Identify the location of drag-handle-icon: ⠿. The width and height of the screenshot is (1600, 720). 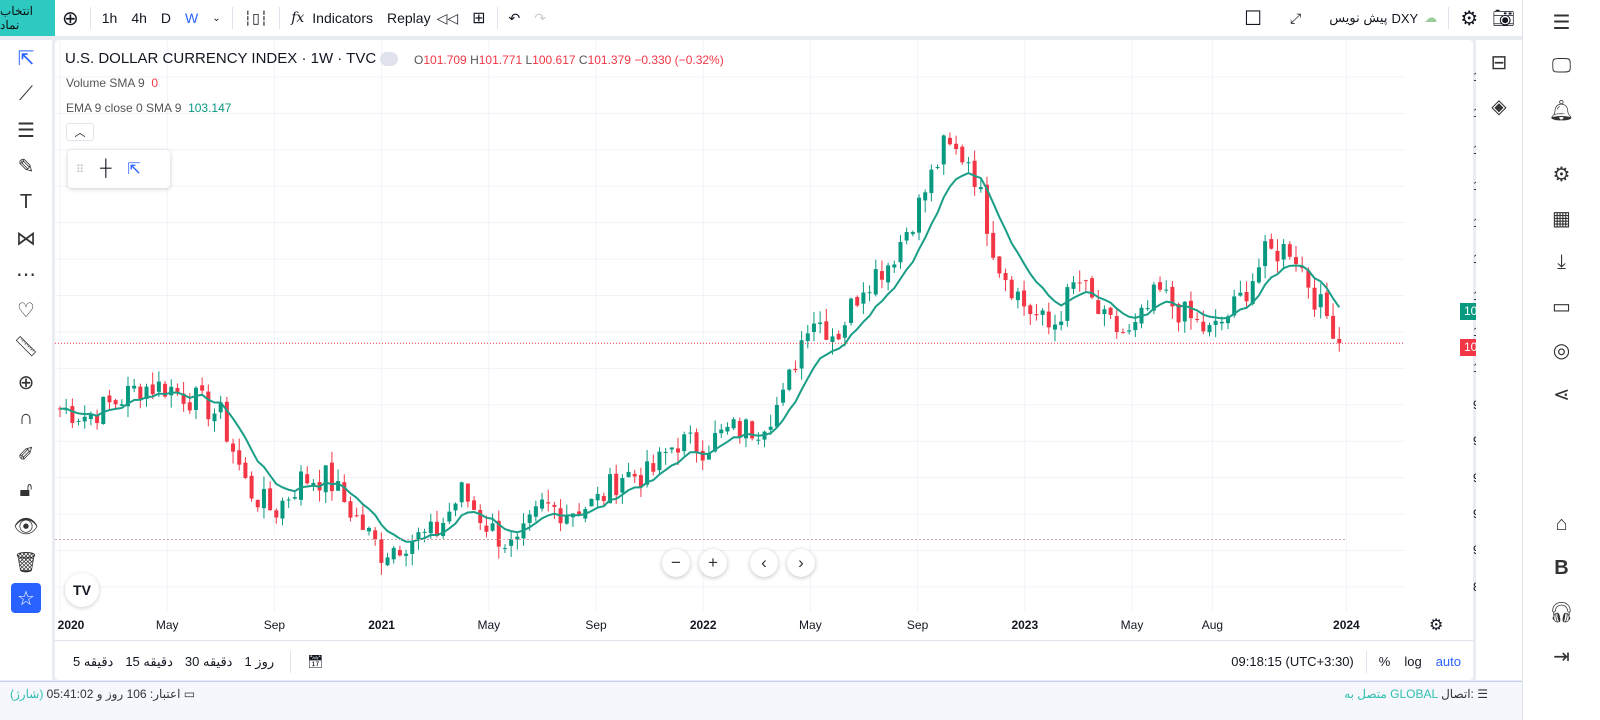
(80, 169).